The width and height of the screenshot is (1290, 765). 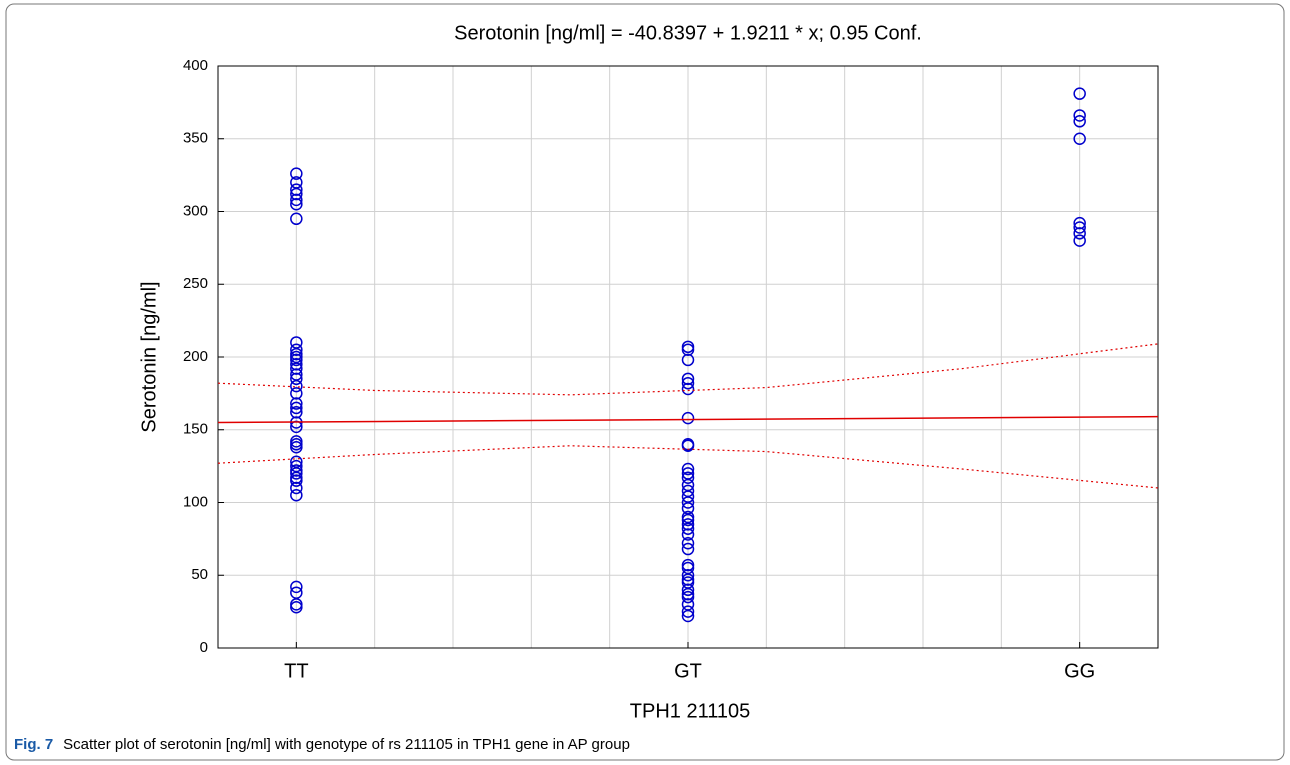 I want to click on x-axis-label: TPH1 211105, so click(x=690, y=711).